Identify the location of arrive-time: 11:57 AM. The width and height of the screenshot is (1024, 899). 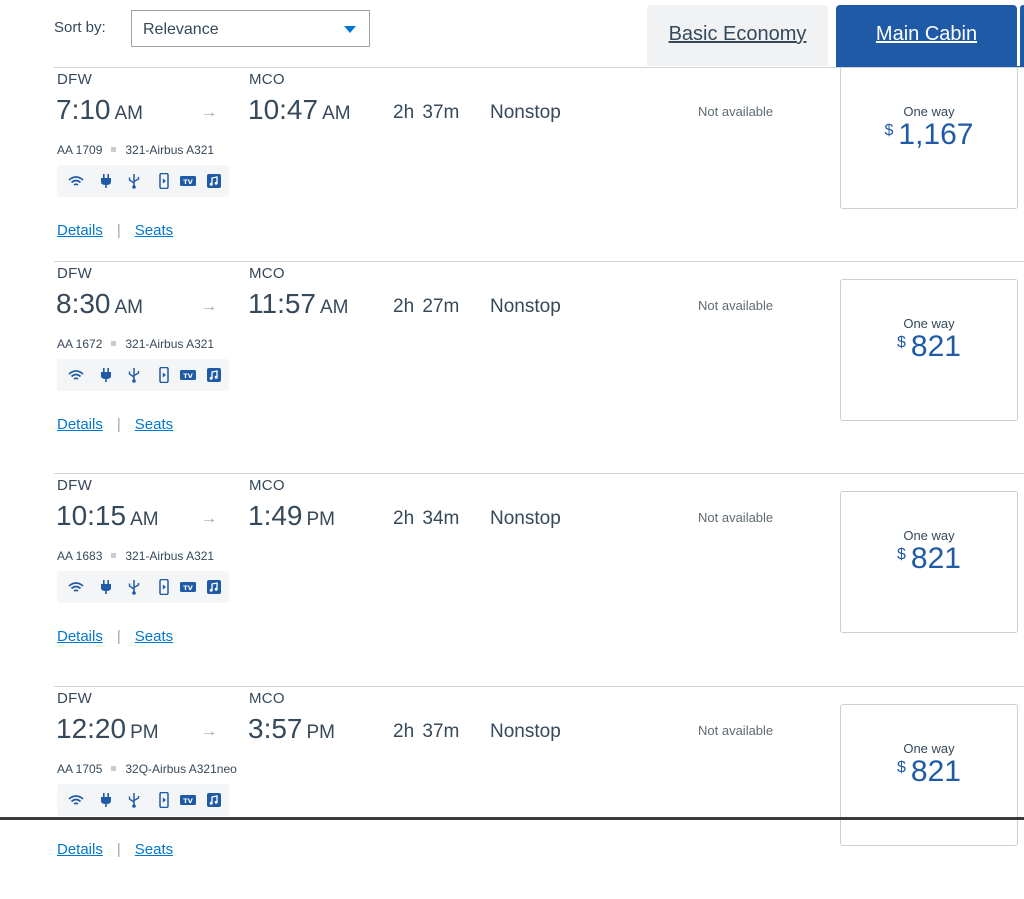
(298, 304).